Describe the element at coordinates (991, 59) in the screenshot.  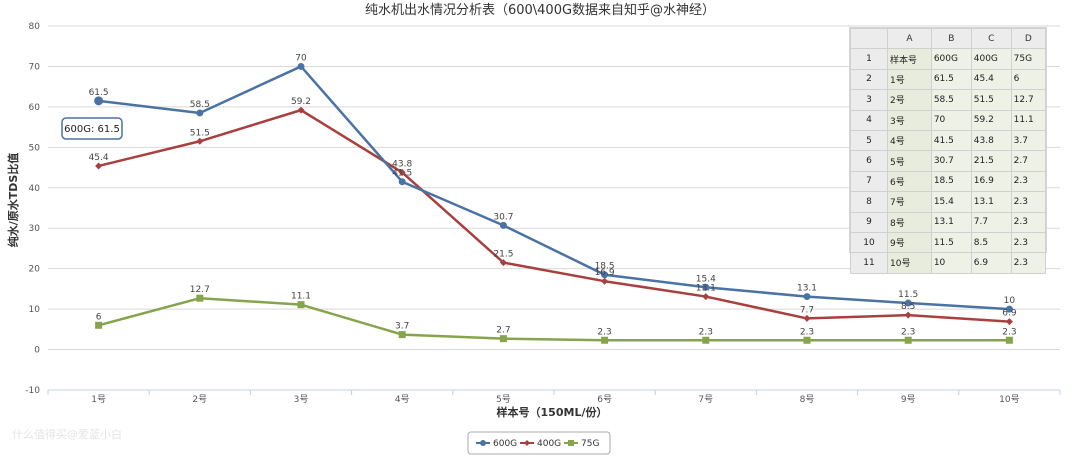
I see `sheet-cell: 400G` at that location.